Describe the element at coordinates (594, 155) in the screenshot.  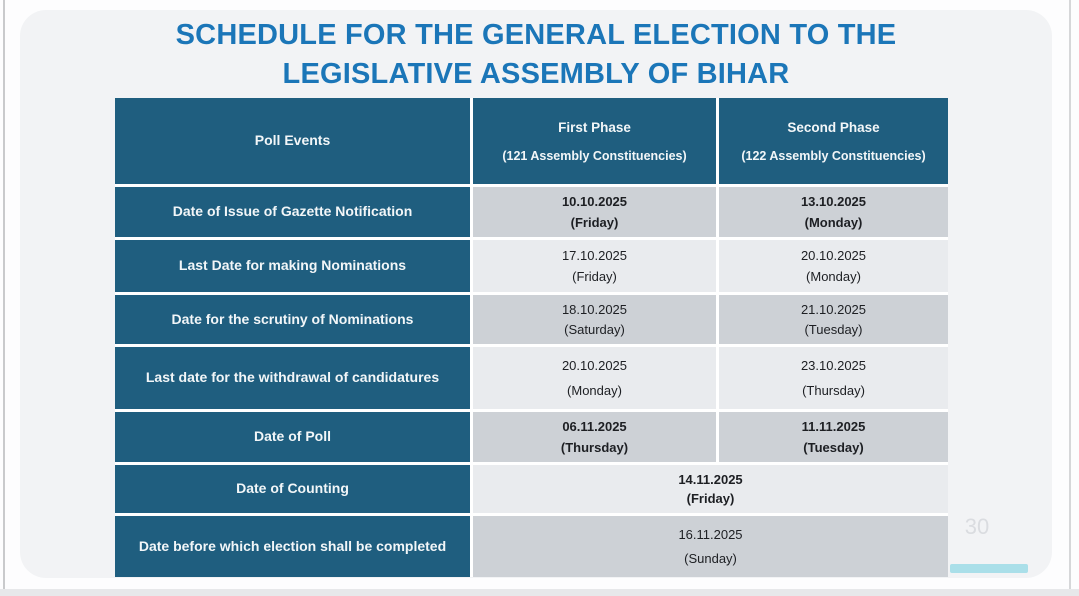
I see `first-phase-subtitle: (121 Assembly Constituencies)` at that location.